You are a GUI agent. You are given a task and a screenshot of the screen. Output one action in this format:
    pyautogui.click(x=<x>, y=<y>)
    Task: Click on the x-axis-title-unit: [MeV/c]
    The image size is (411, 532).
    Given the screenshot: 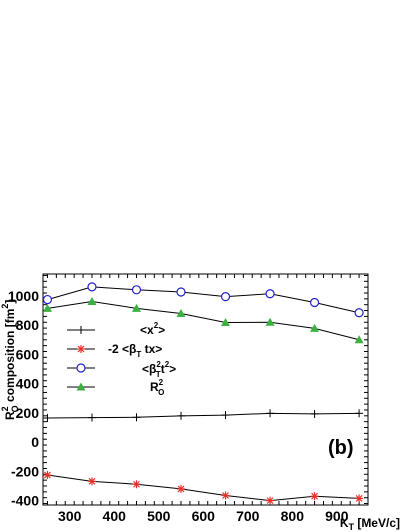 What is the action you would take?
    pyautogui.click(x=377, y=523)
    